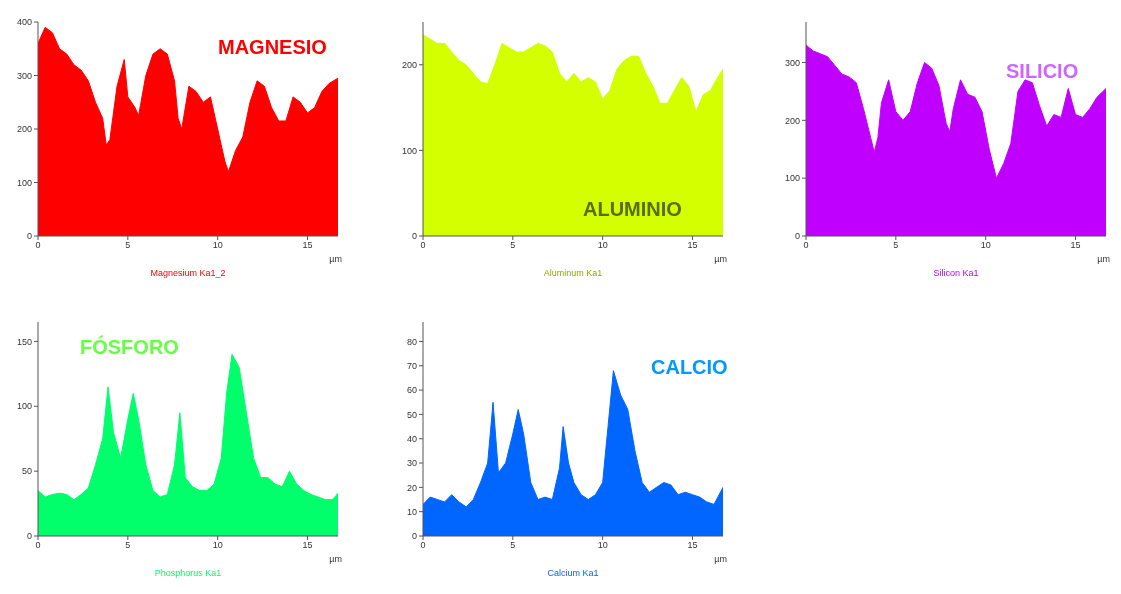 The width and height of the screenshot is (1121, 594). What do you see at coordinates (24, 341) in the screenshot?
I see `y-tick-label: 150` at bounding box center [24, 341].